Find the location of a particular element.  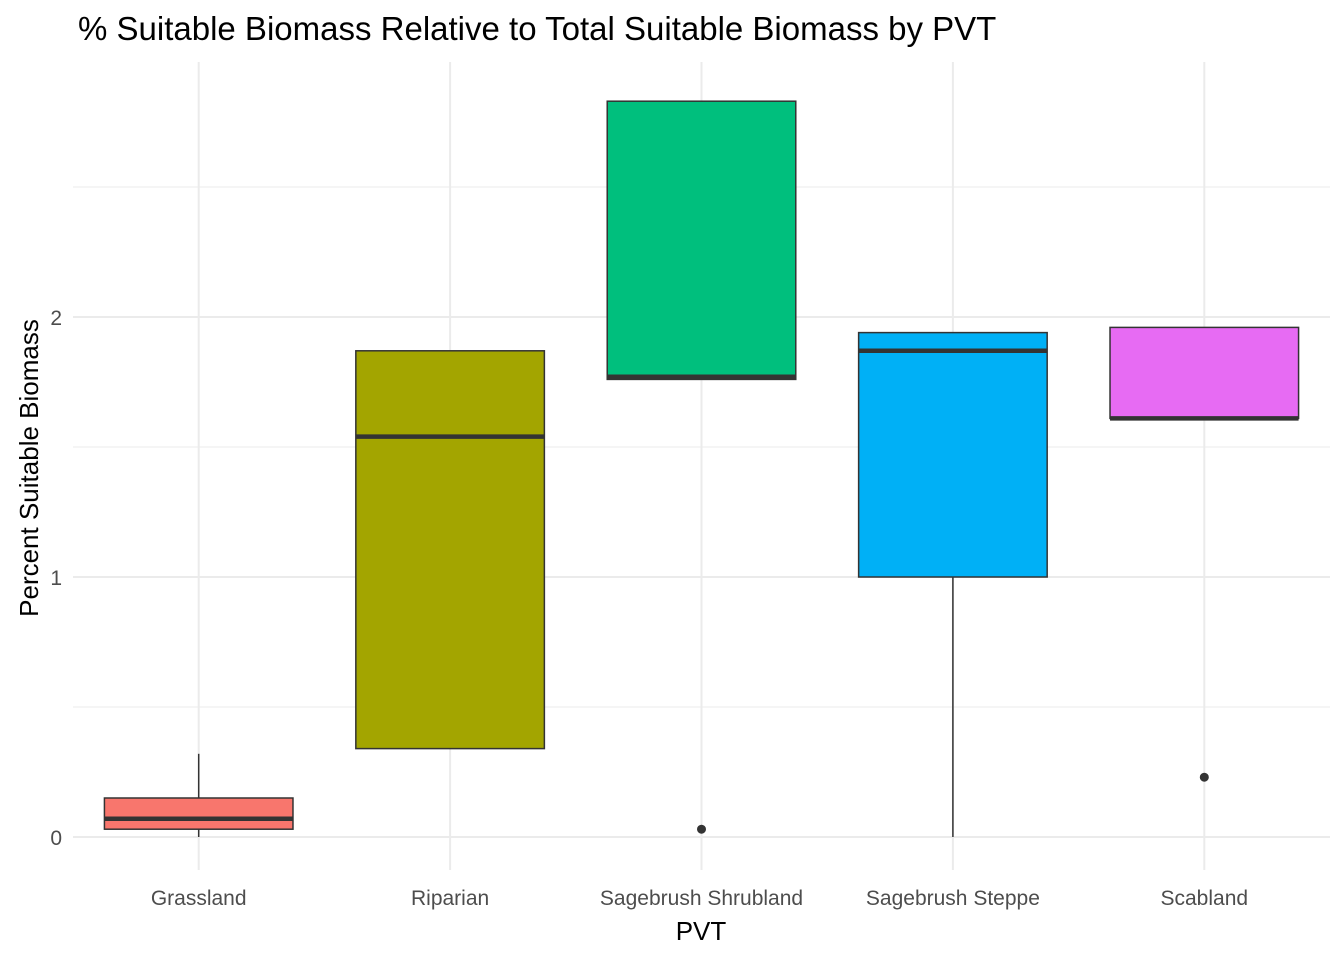

y-tick-label: 1 is located at coordinates (56, 578).